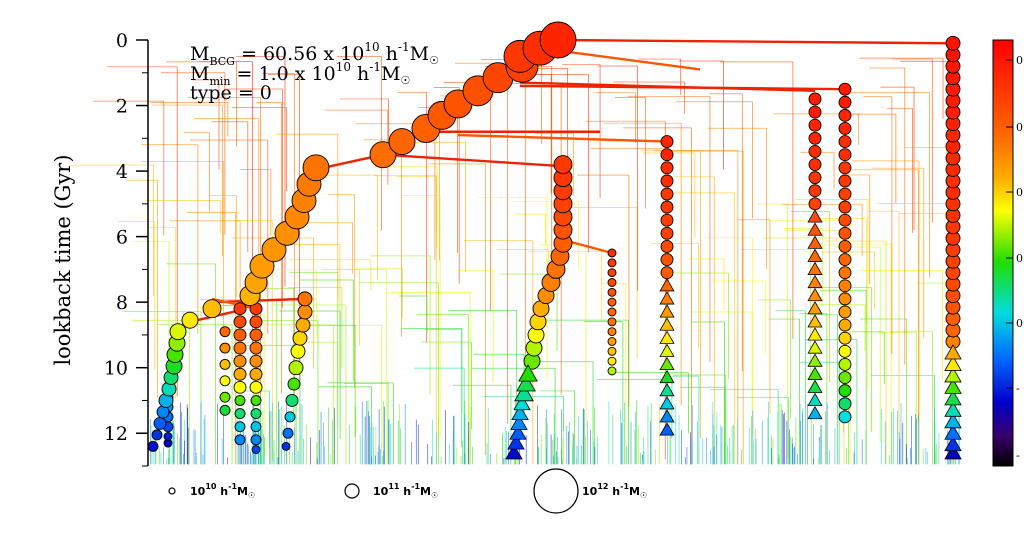 This screenshot has height=555, width=1024. What do you see at coordinates (300, 74) in the screenshot?
I see `annotation-mmin: Mmin = 1.0 x 1010 h-1M☉` at bounding box center [300, 74].